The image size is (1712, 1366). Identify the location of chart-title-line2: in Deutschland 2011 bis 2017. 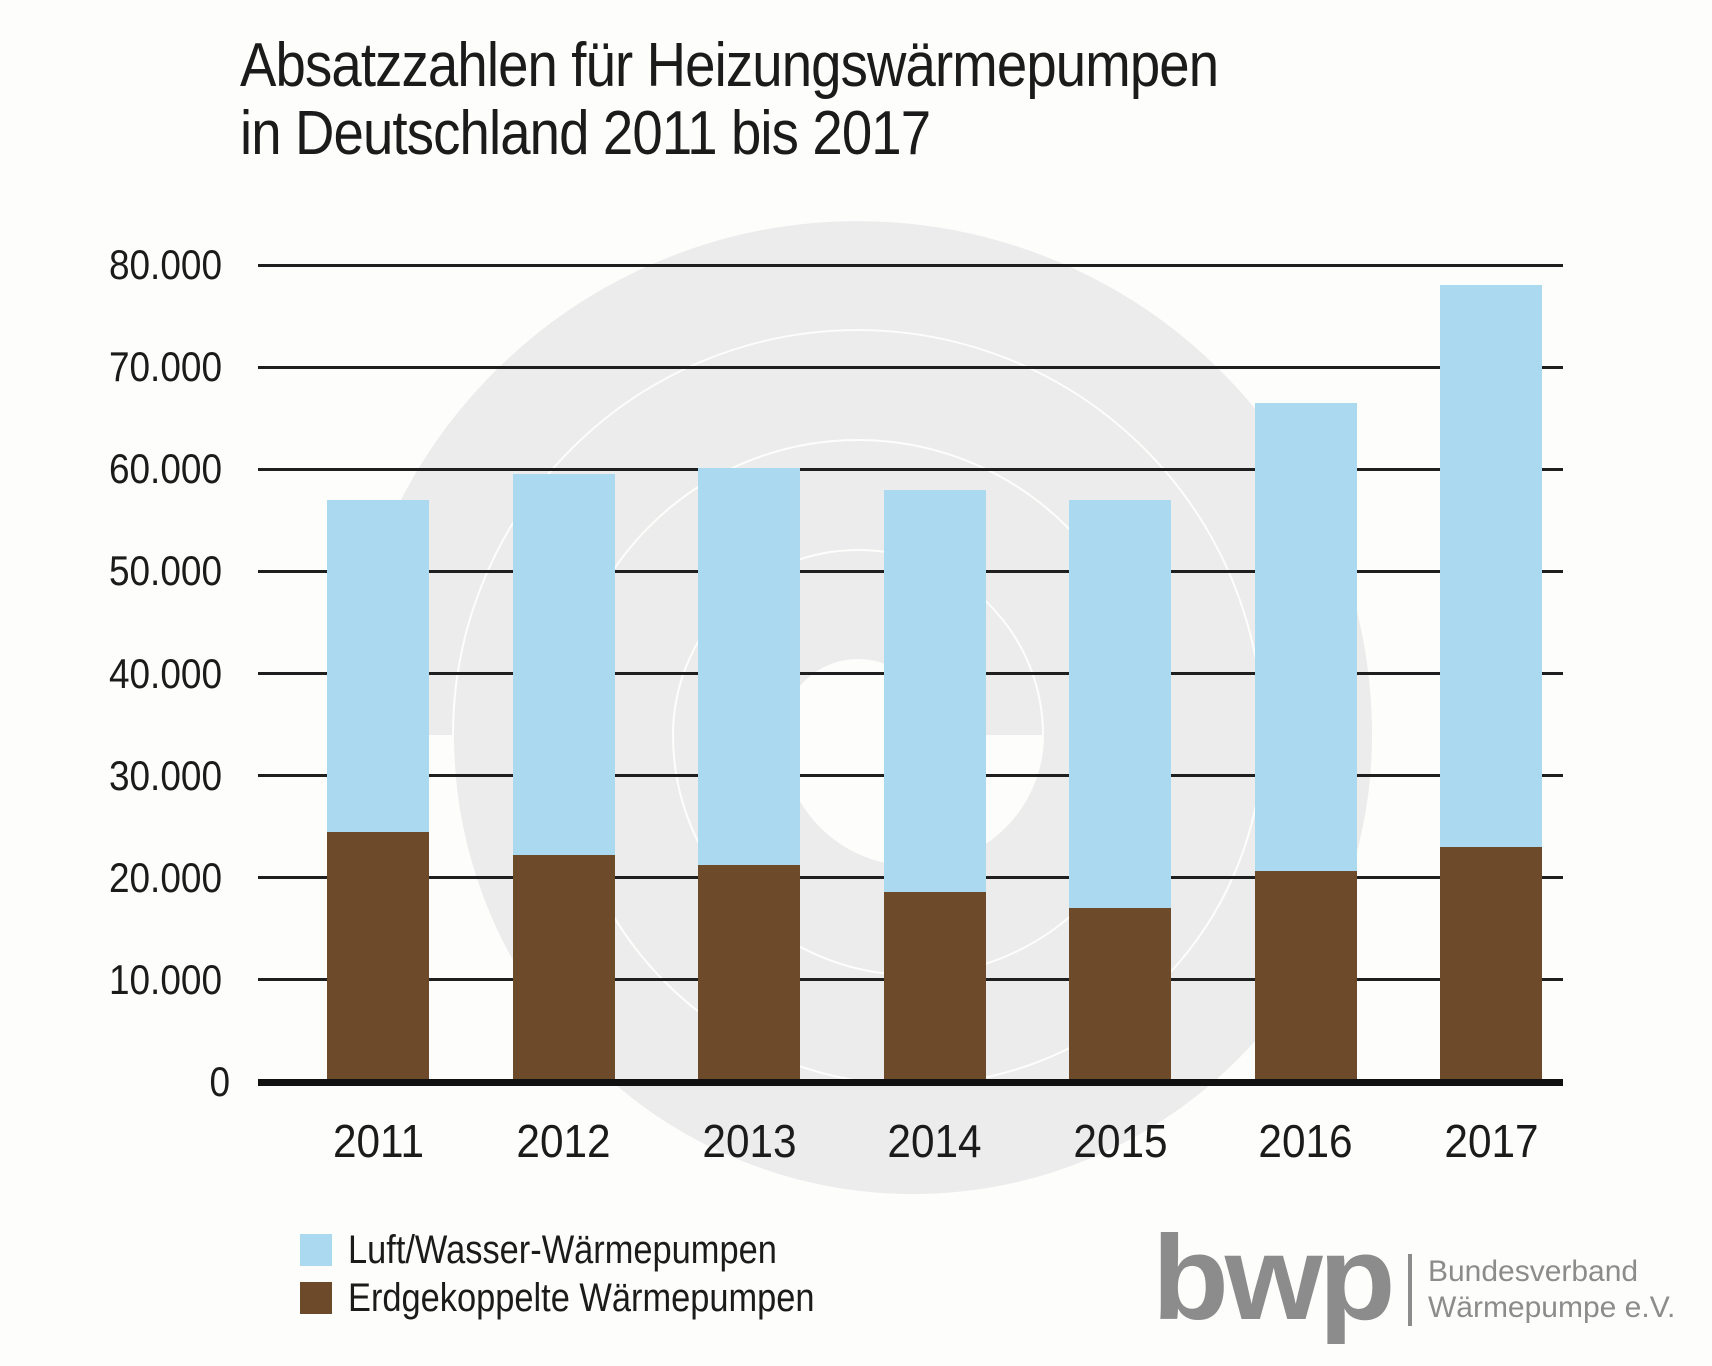
(585, 133).